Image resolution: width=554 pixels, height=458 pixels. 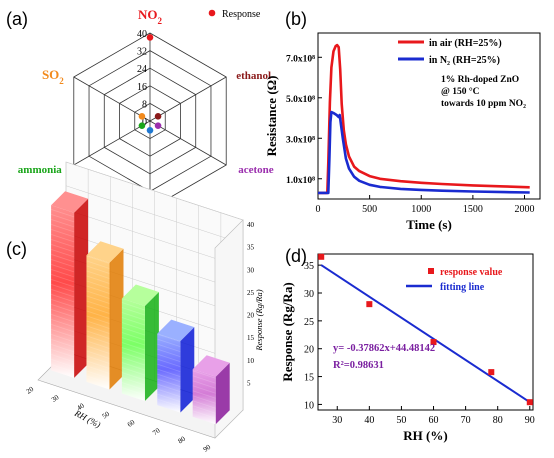 I want to click on response-tick-label-c: 5, so click(x=249, y=383).